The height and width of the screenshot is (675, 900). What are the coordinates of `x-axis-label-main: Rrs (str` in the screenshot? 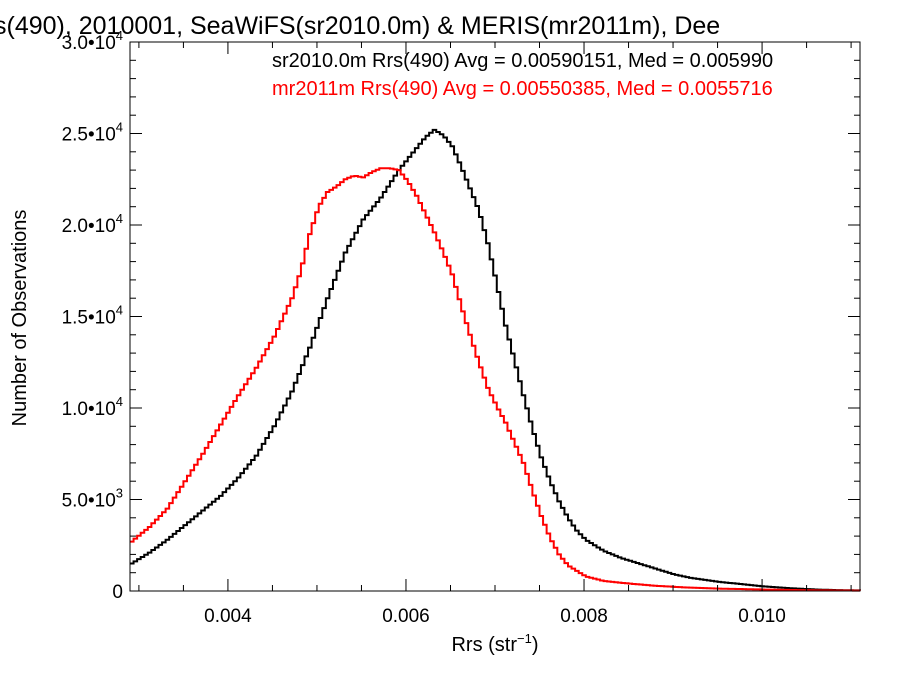 It's located at (484, 645).